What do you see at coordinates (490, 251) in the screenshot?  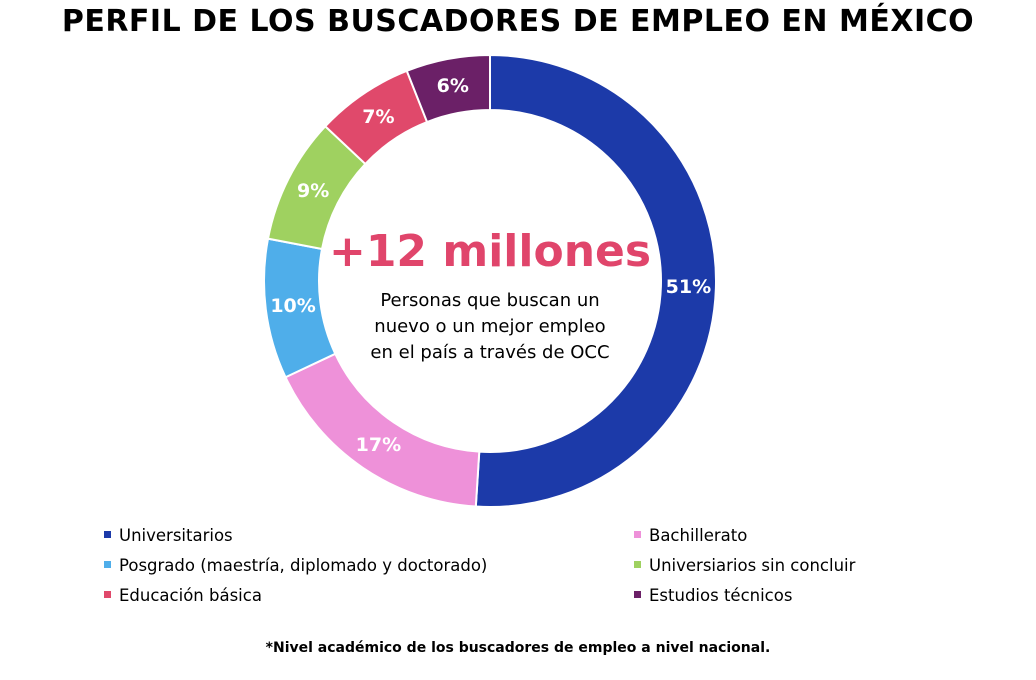 I see `center-headline: +12 millones` at bounding box center [490, 251].